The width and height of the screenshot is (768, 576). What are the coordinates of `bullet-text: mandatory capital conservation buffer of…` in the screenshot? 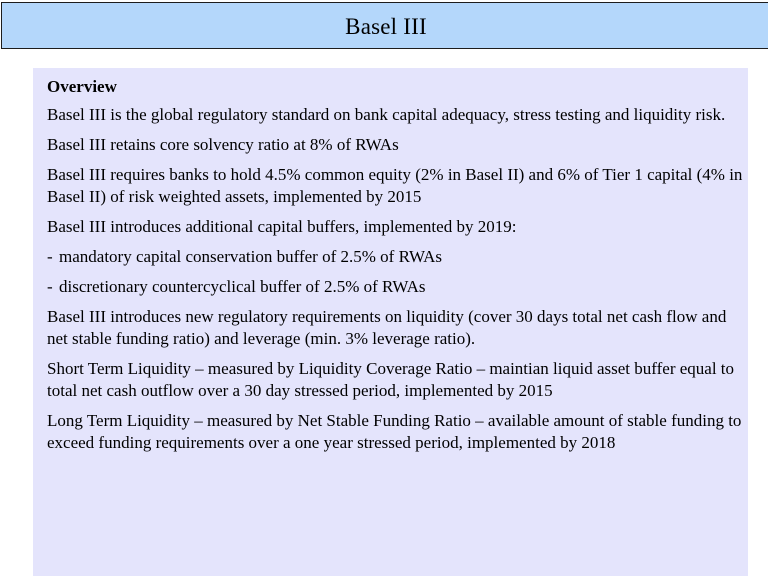 It's located at (251, 256).